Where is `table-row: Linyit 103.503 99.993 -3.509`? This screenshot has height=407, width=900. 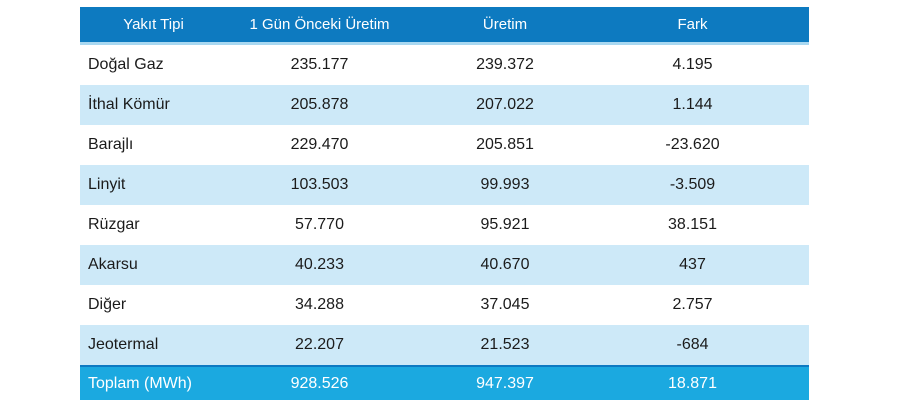
table-row: Linyit 103.503 99.993 -3.509 is located at coordinates (444, 185).